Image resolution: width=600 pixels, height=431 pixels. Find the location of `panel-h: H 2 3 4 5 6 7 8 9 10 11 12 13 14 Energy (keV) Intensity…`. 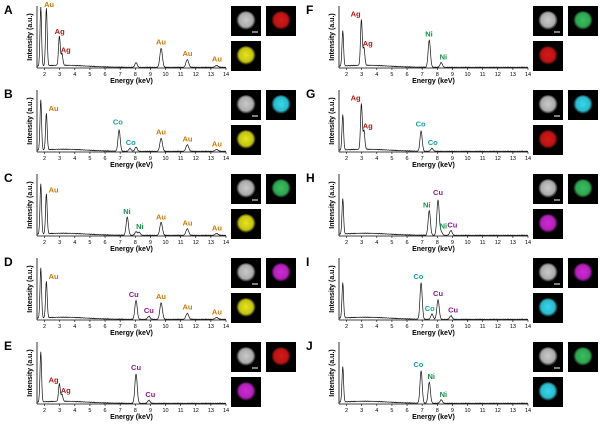

panel-h: H 2 3 4 5 6 7 8 9 10 11 12 13 14 Energy (keV) Intensity… is located at coordinates (452, 212).